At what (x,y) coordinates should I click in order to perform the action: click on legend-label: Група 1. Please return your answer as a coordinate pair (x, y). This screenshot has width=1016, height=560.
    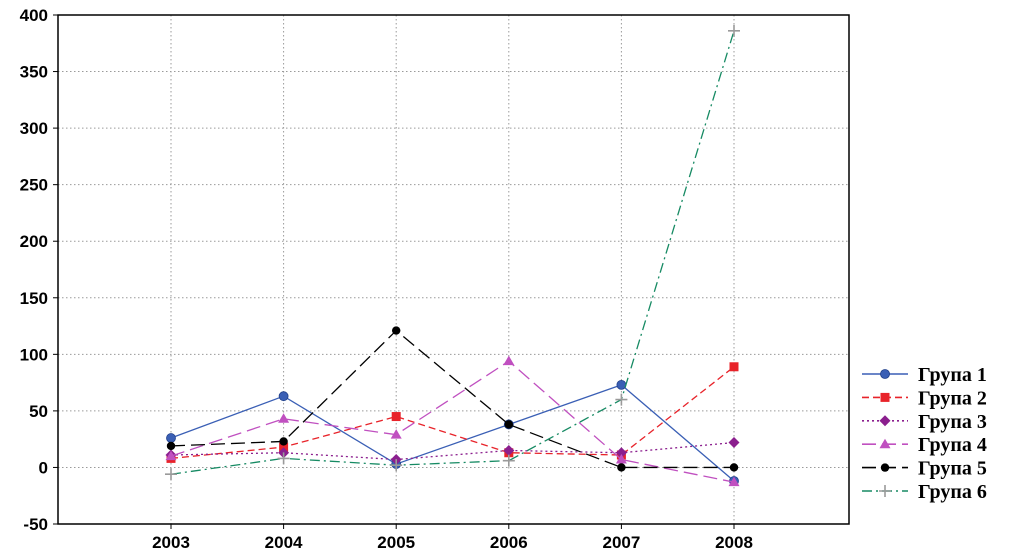
    Looking at the image, I should click on (952, 375).